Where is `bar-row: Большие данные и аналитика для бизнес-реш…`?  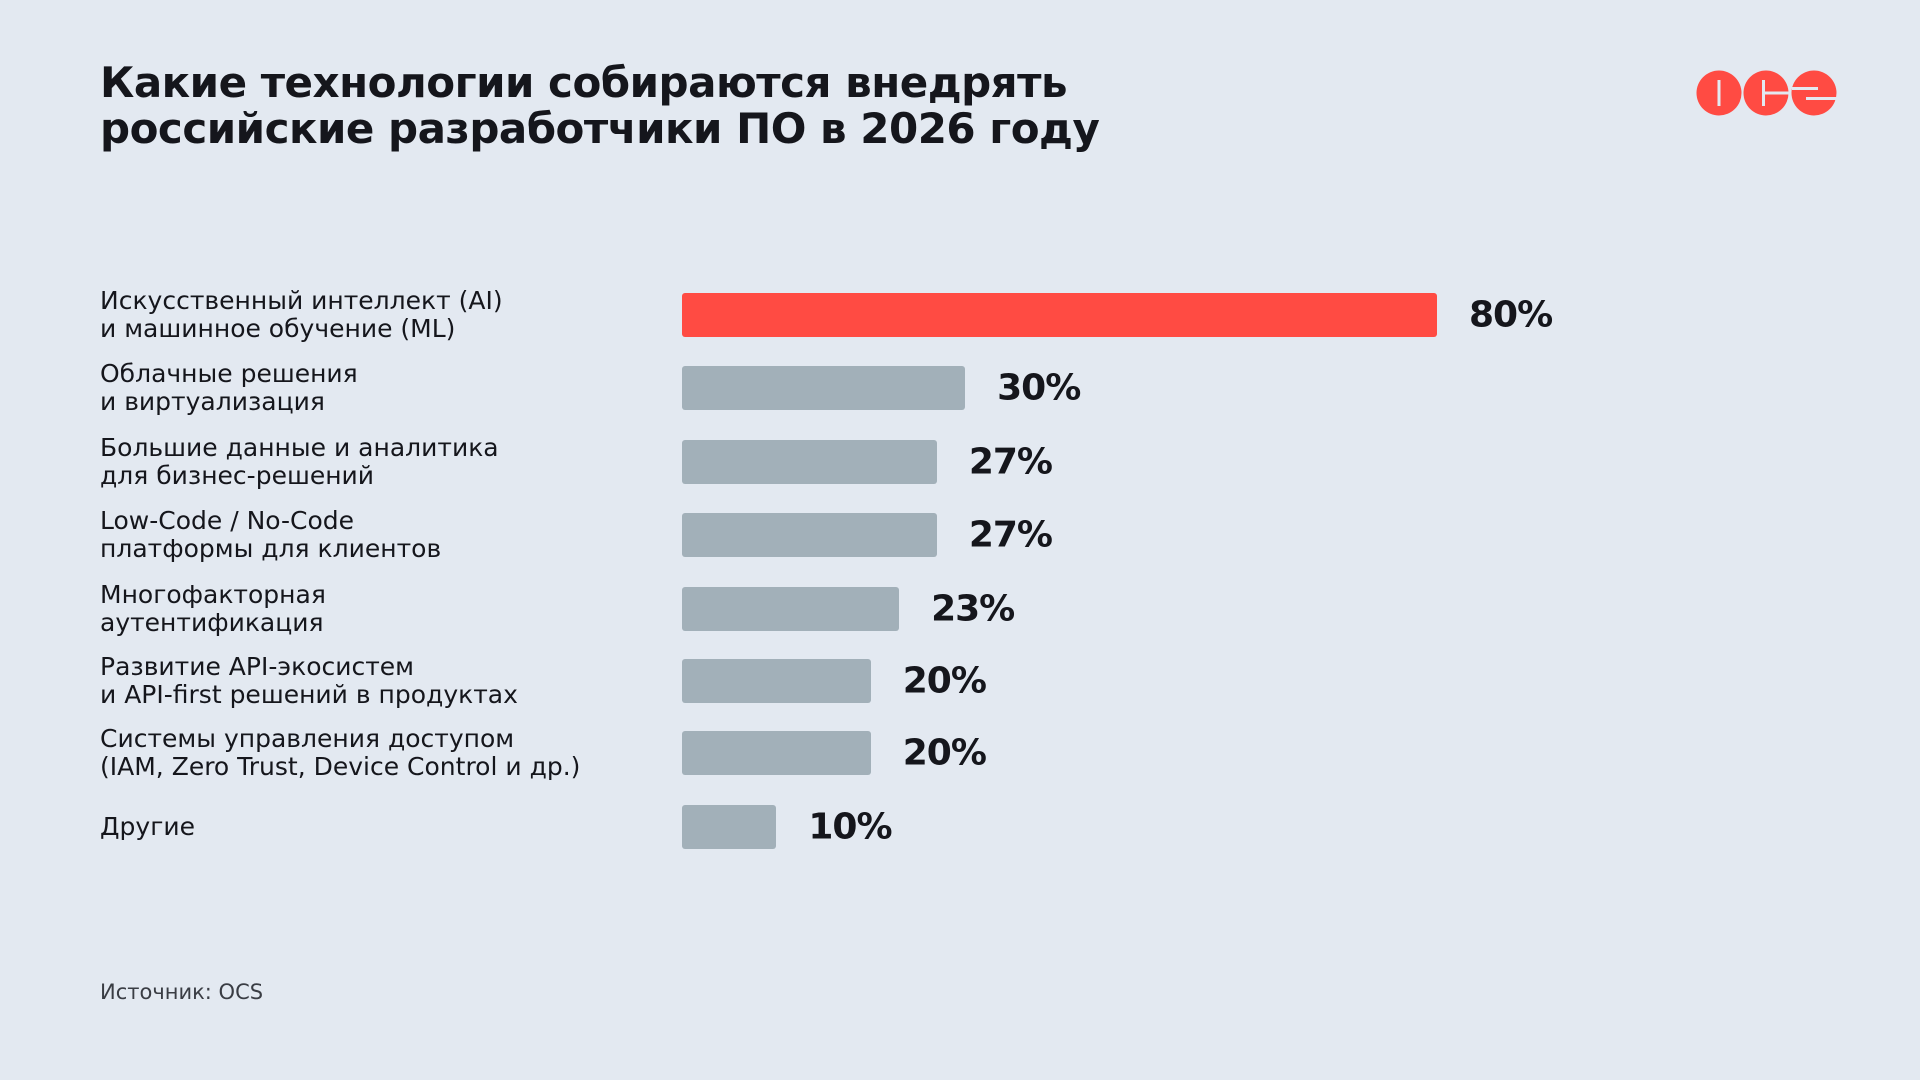
bar-row: Большие данные и аналитика для бизнес-реш… is located at coordinates (960, 462).